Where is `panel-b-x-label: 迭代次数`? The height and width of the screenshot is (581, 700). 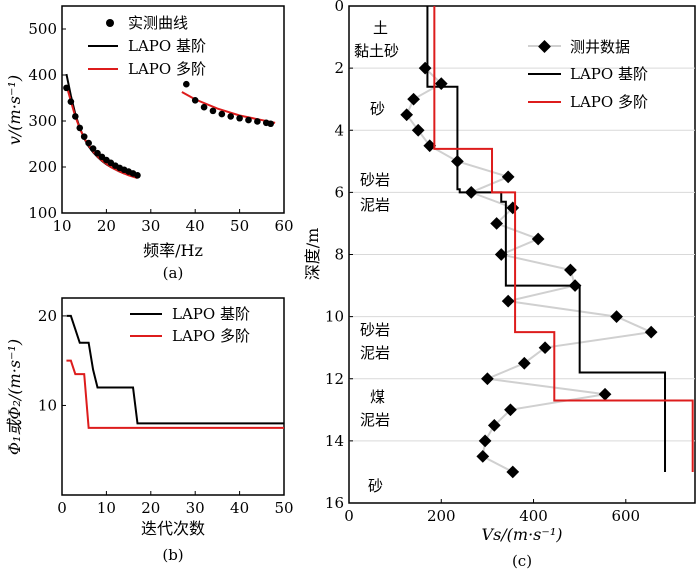
panel-b-x-label: 迭代次数 is located at coordinates (173, 528).